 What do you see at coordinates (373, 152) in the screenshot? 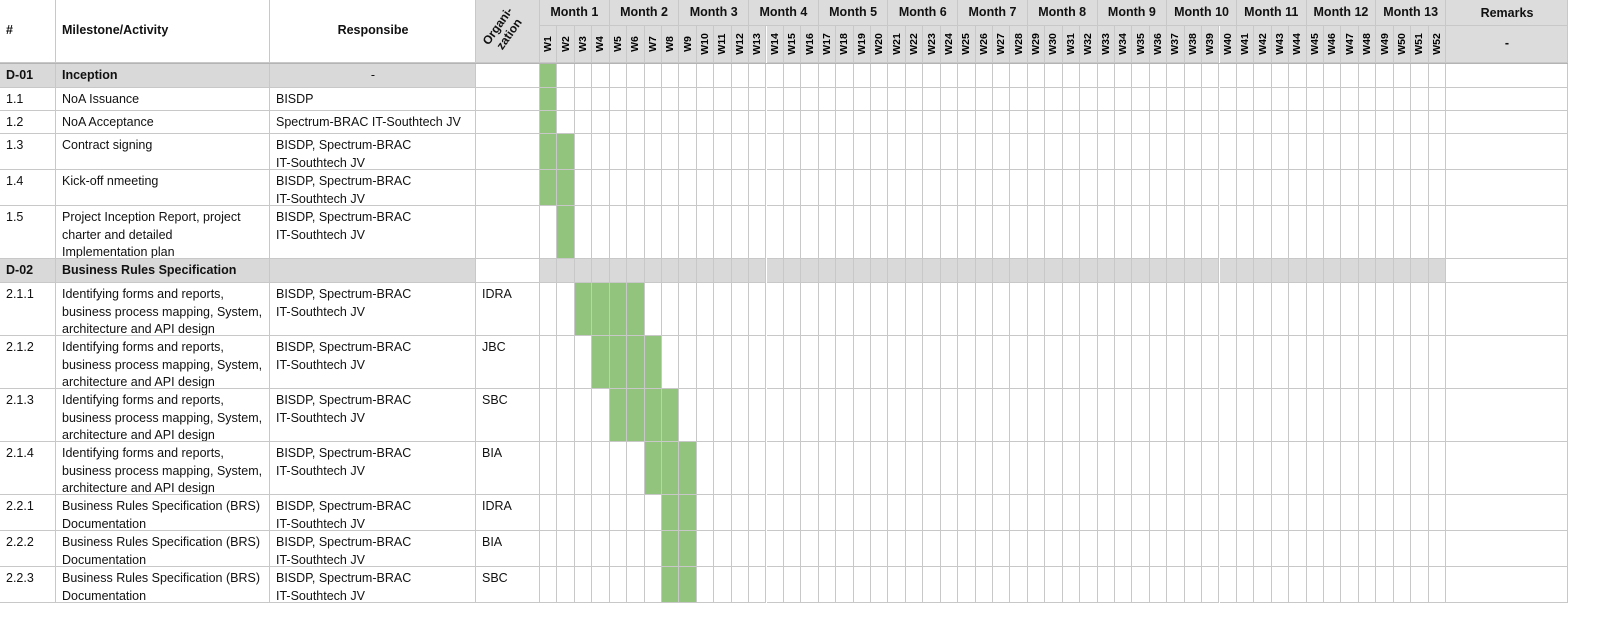
I see `table-row-responsible: BISDP, Spectrum-BRAC IT-Southtech JV` at bounding box center [373, 152].